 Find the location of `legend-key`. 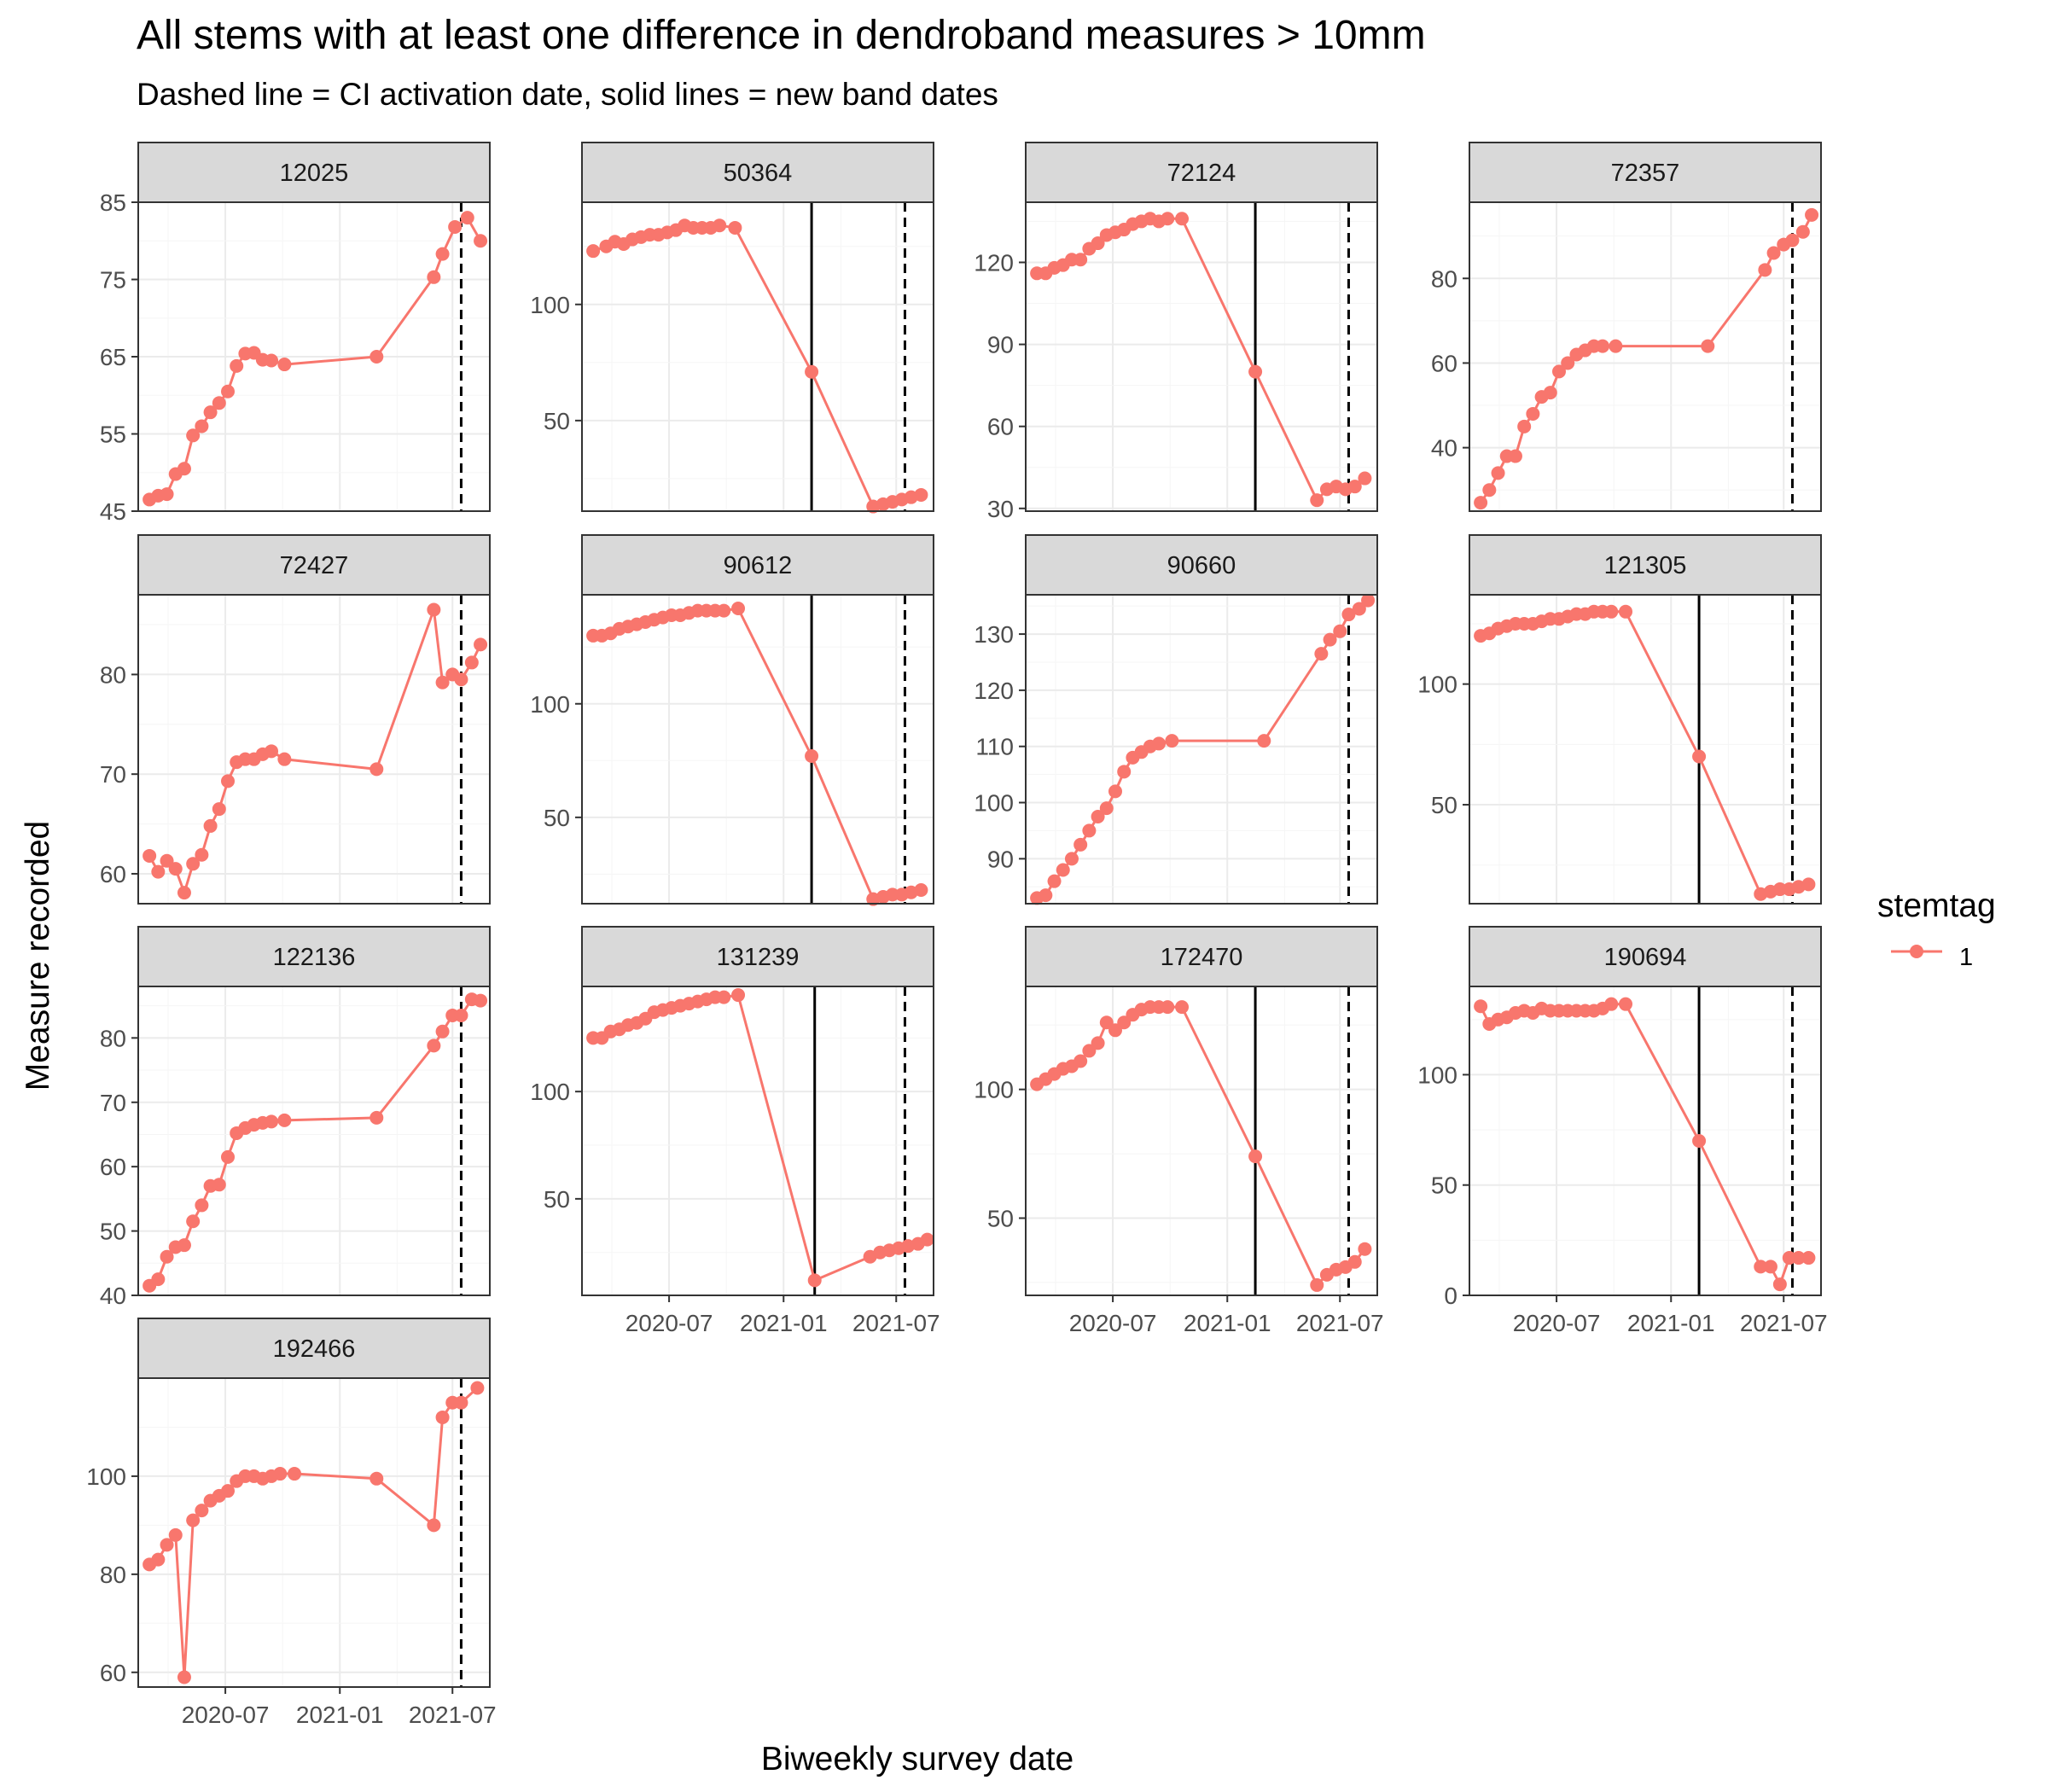

legend-key is located at coordinates (1917, 952).